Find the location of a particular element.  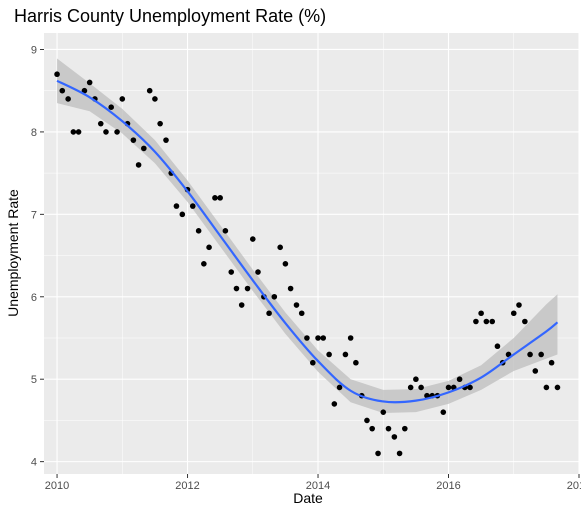

x-tick-label: 2016 is located at coordinates (448, 486).